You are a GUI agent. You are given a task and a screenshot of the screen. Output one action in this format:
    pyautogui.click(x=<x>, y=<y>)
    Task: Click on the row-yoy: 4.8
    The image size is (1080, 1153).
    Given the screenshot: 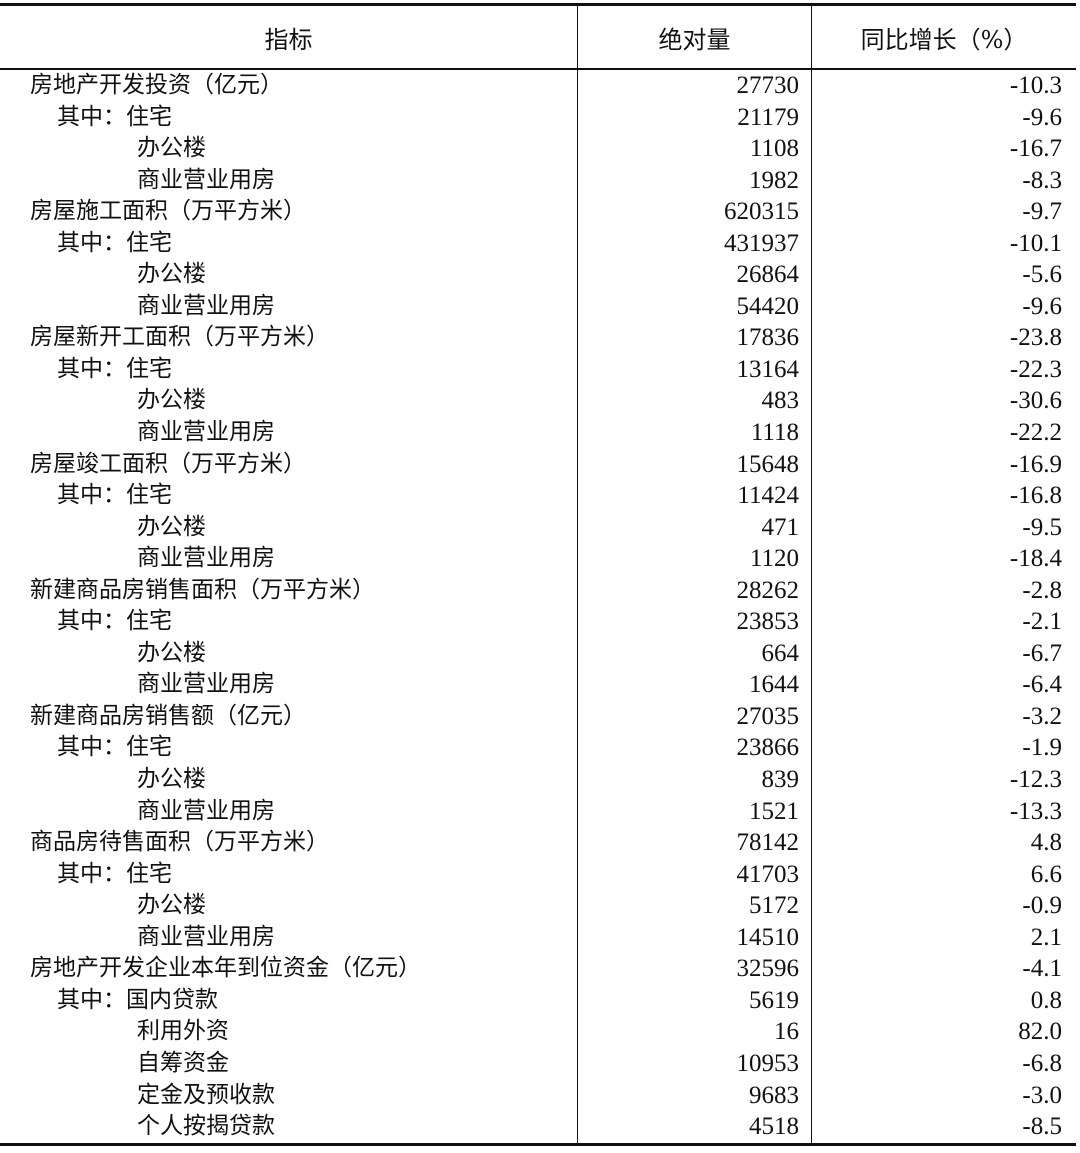 What is the action you would take?
    pyautogui.click(x=1046, y=843)
    